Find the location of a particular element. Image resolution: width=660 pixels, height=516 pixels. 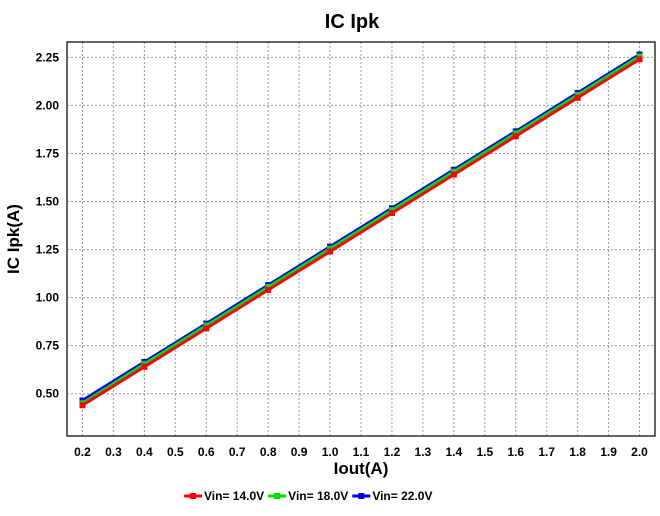

y-tick-label: 1.25 is located at coordinates (48, 250).